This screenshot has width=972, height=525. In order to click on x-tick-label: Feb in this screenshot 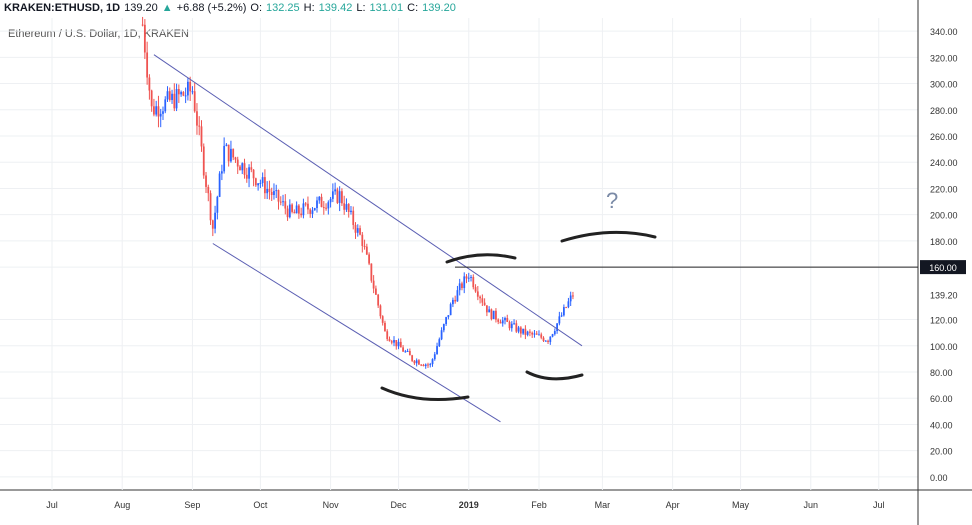, I will do `click(539, 505)`.